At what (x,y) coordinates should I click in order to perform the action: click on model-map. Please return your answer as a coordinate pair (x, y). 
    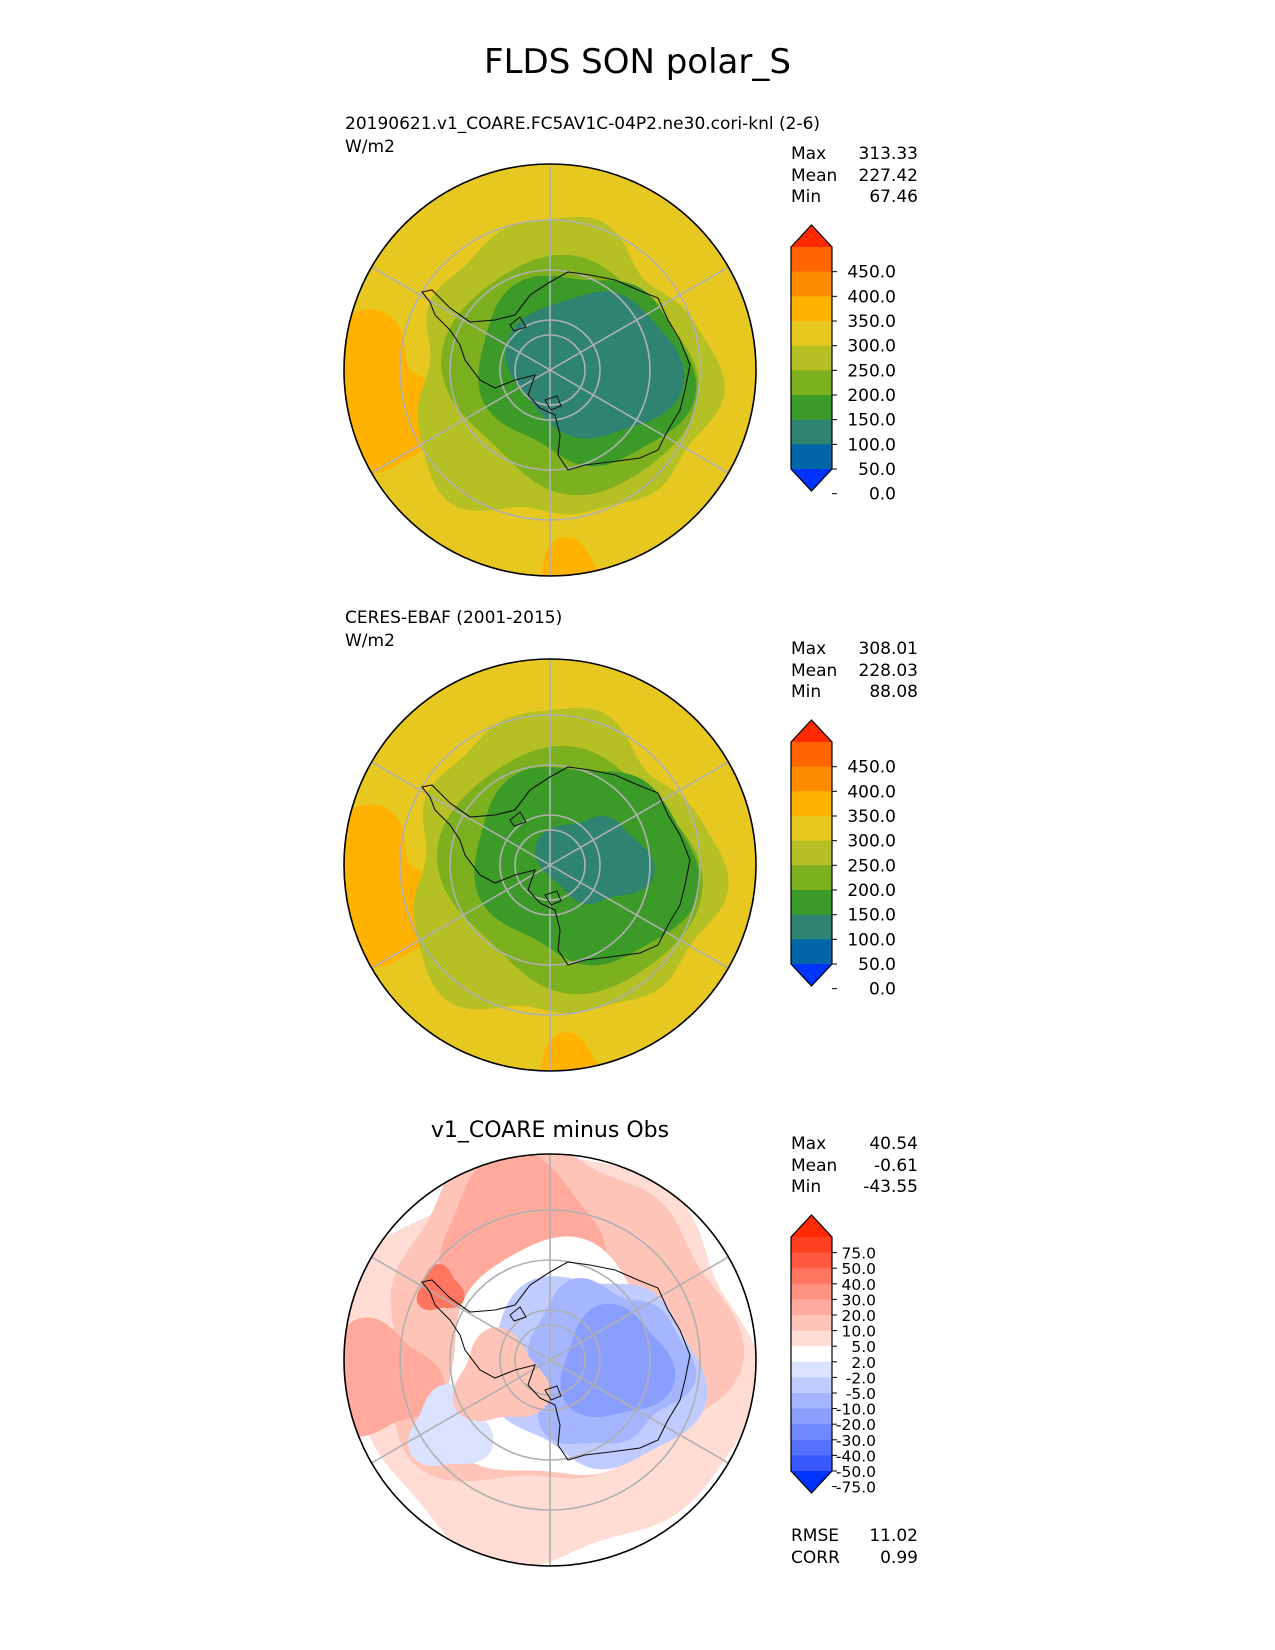
    Looking at the image, I should click on (550, 370).